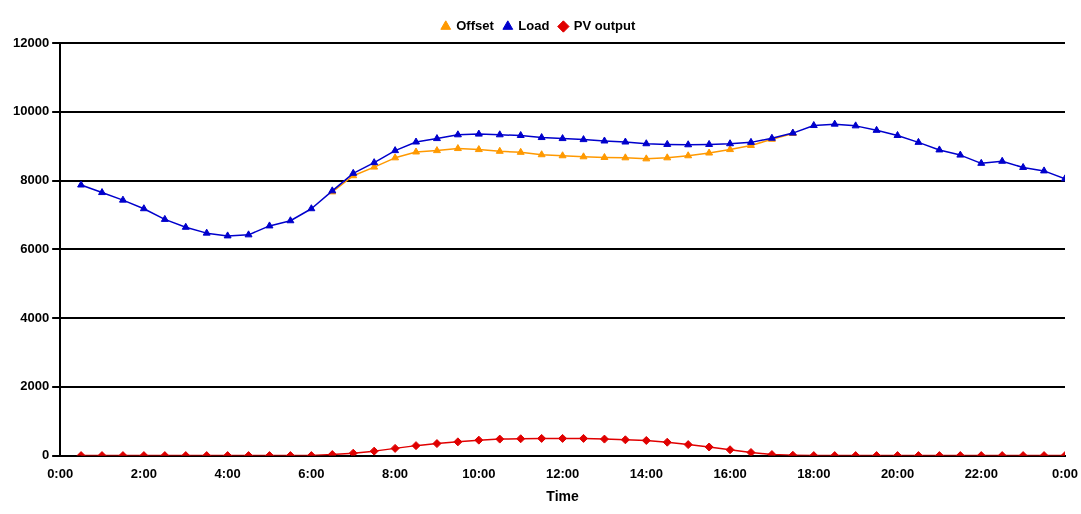 This screenshot has height=514, width=1081. What do you see at coordinates (227, 473) in the screenshot?
I see `x-tick-label: 4:00` at bounding box center [227, 473].